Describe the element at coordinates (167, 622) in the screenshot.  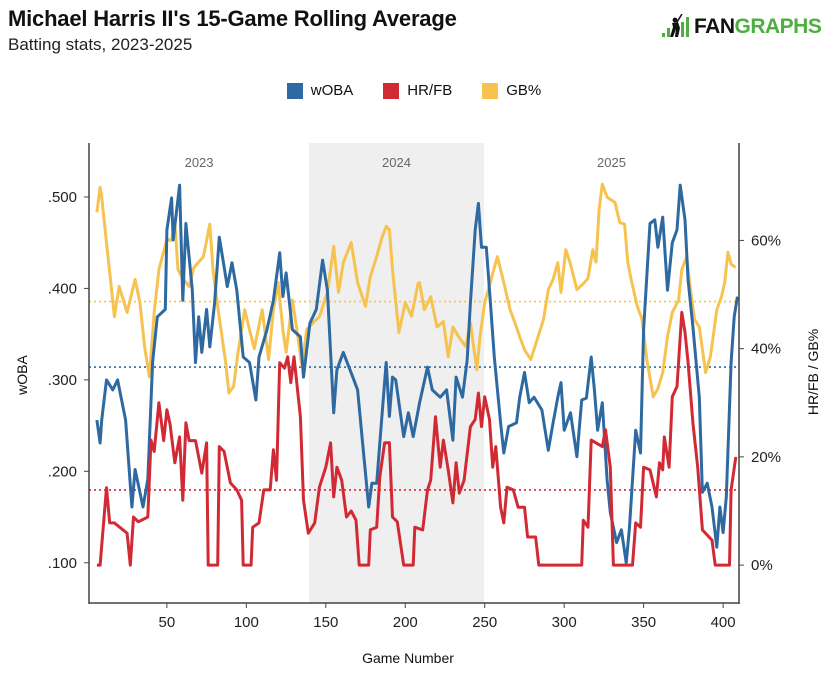
I see `x-tick-label: 50` at that location.